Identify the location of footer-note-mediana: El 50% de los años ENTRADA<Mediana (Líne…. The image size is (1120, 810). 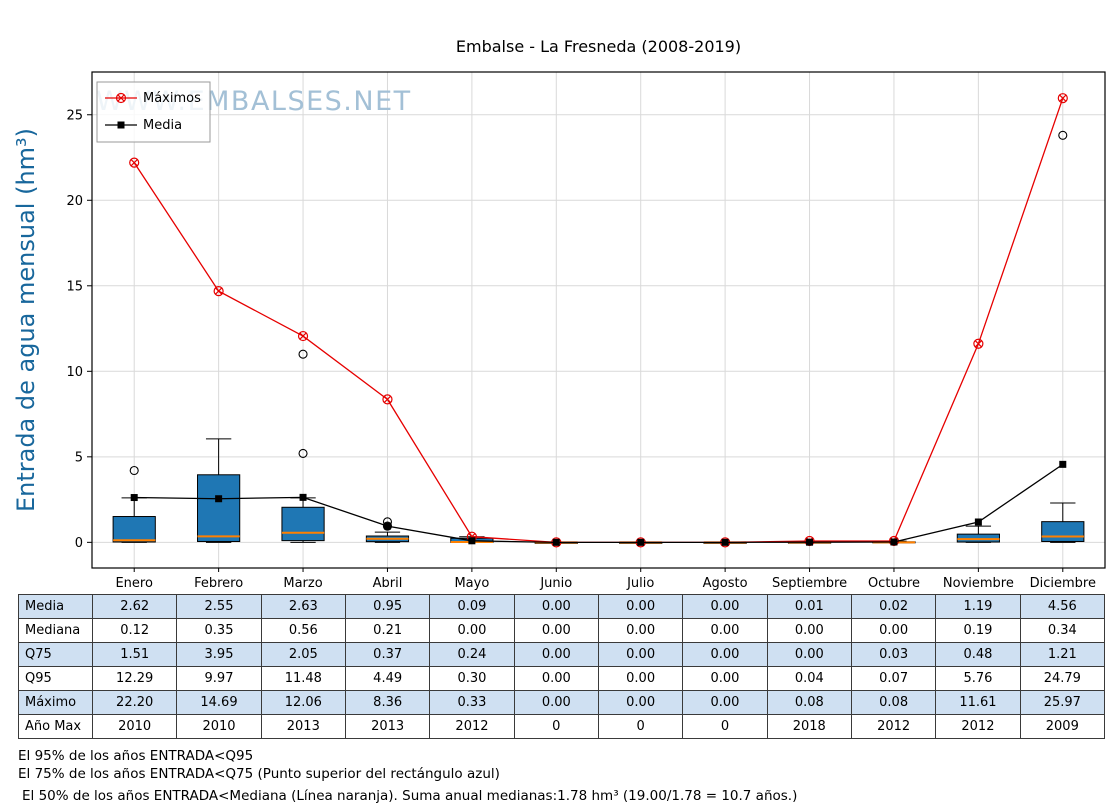
(410, 796).